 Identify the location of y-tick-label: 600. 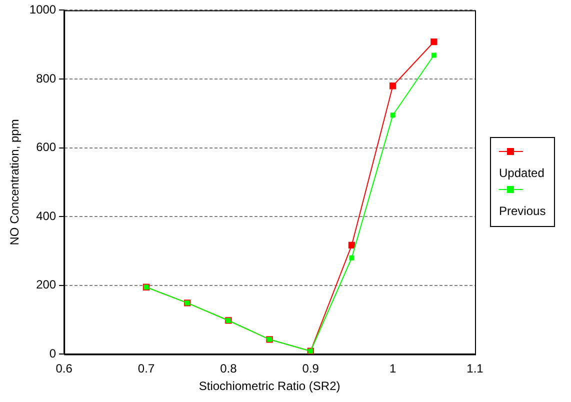
(46, 147).